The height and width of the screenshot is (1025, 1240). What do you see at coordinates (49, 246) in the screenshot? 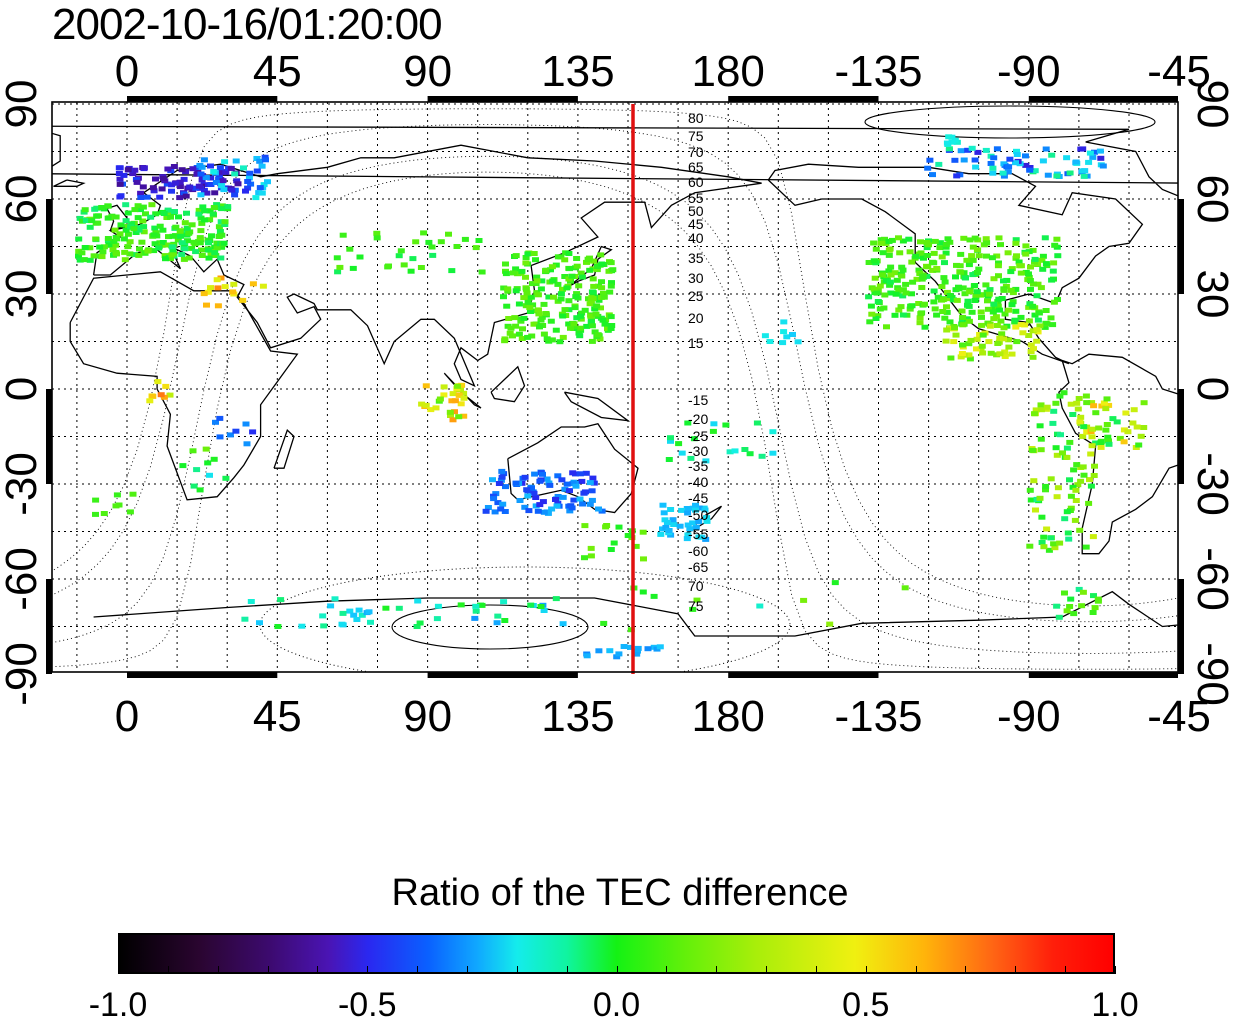
I see `frame-bar-left` at bounding box center [49, 246].